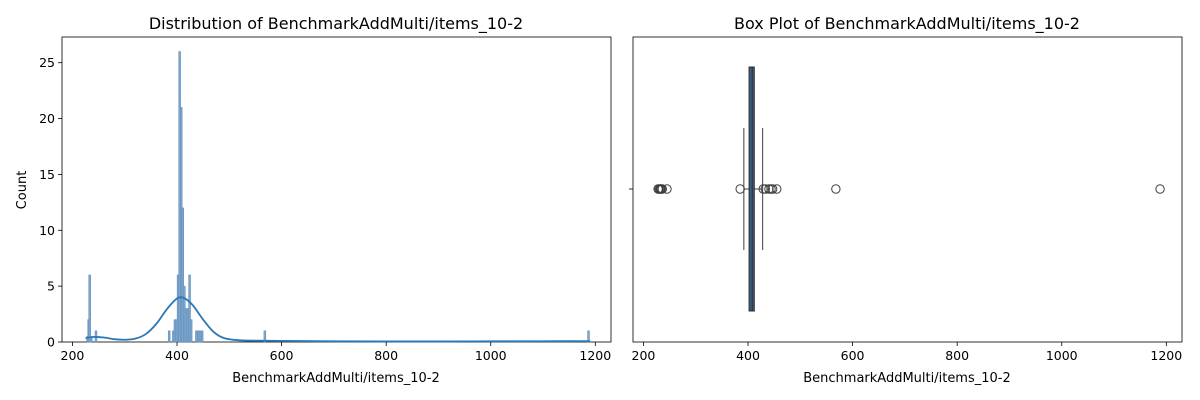 The height and width of the screenshot is (400, 1200). I want to click on histogram-x-ticks: 200 400 600 800 1000 1200, so click(336, 352).